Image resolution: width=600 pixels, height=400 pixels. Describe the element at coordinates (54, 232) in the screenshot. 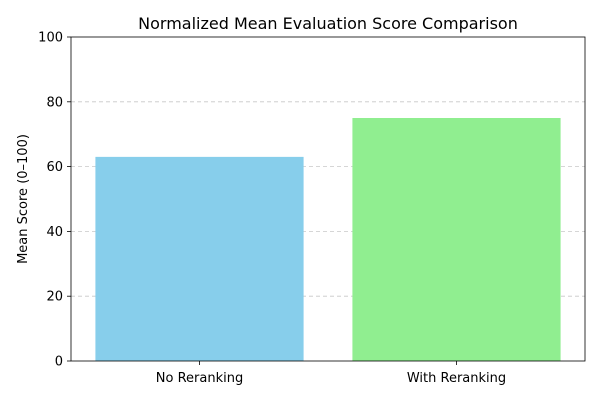

I see `y-tick-label-40: 40` at that location.